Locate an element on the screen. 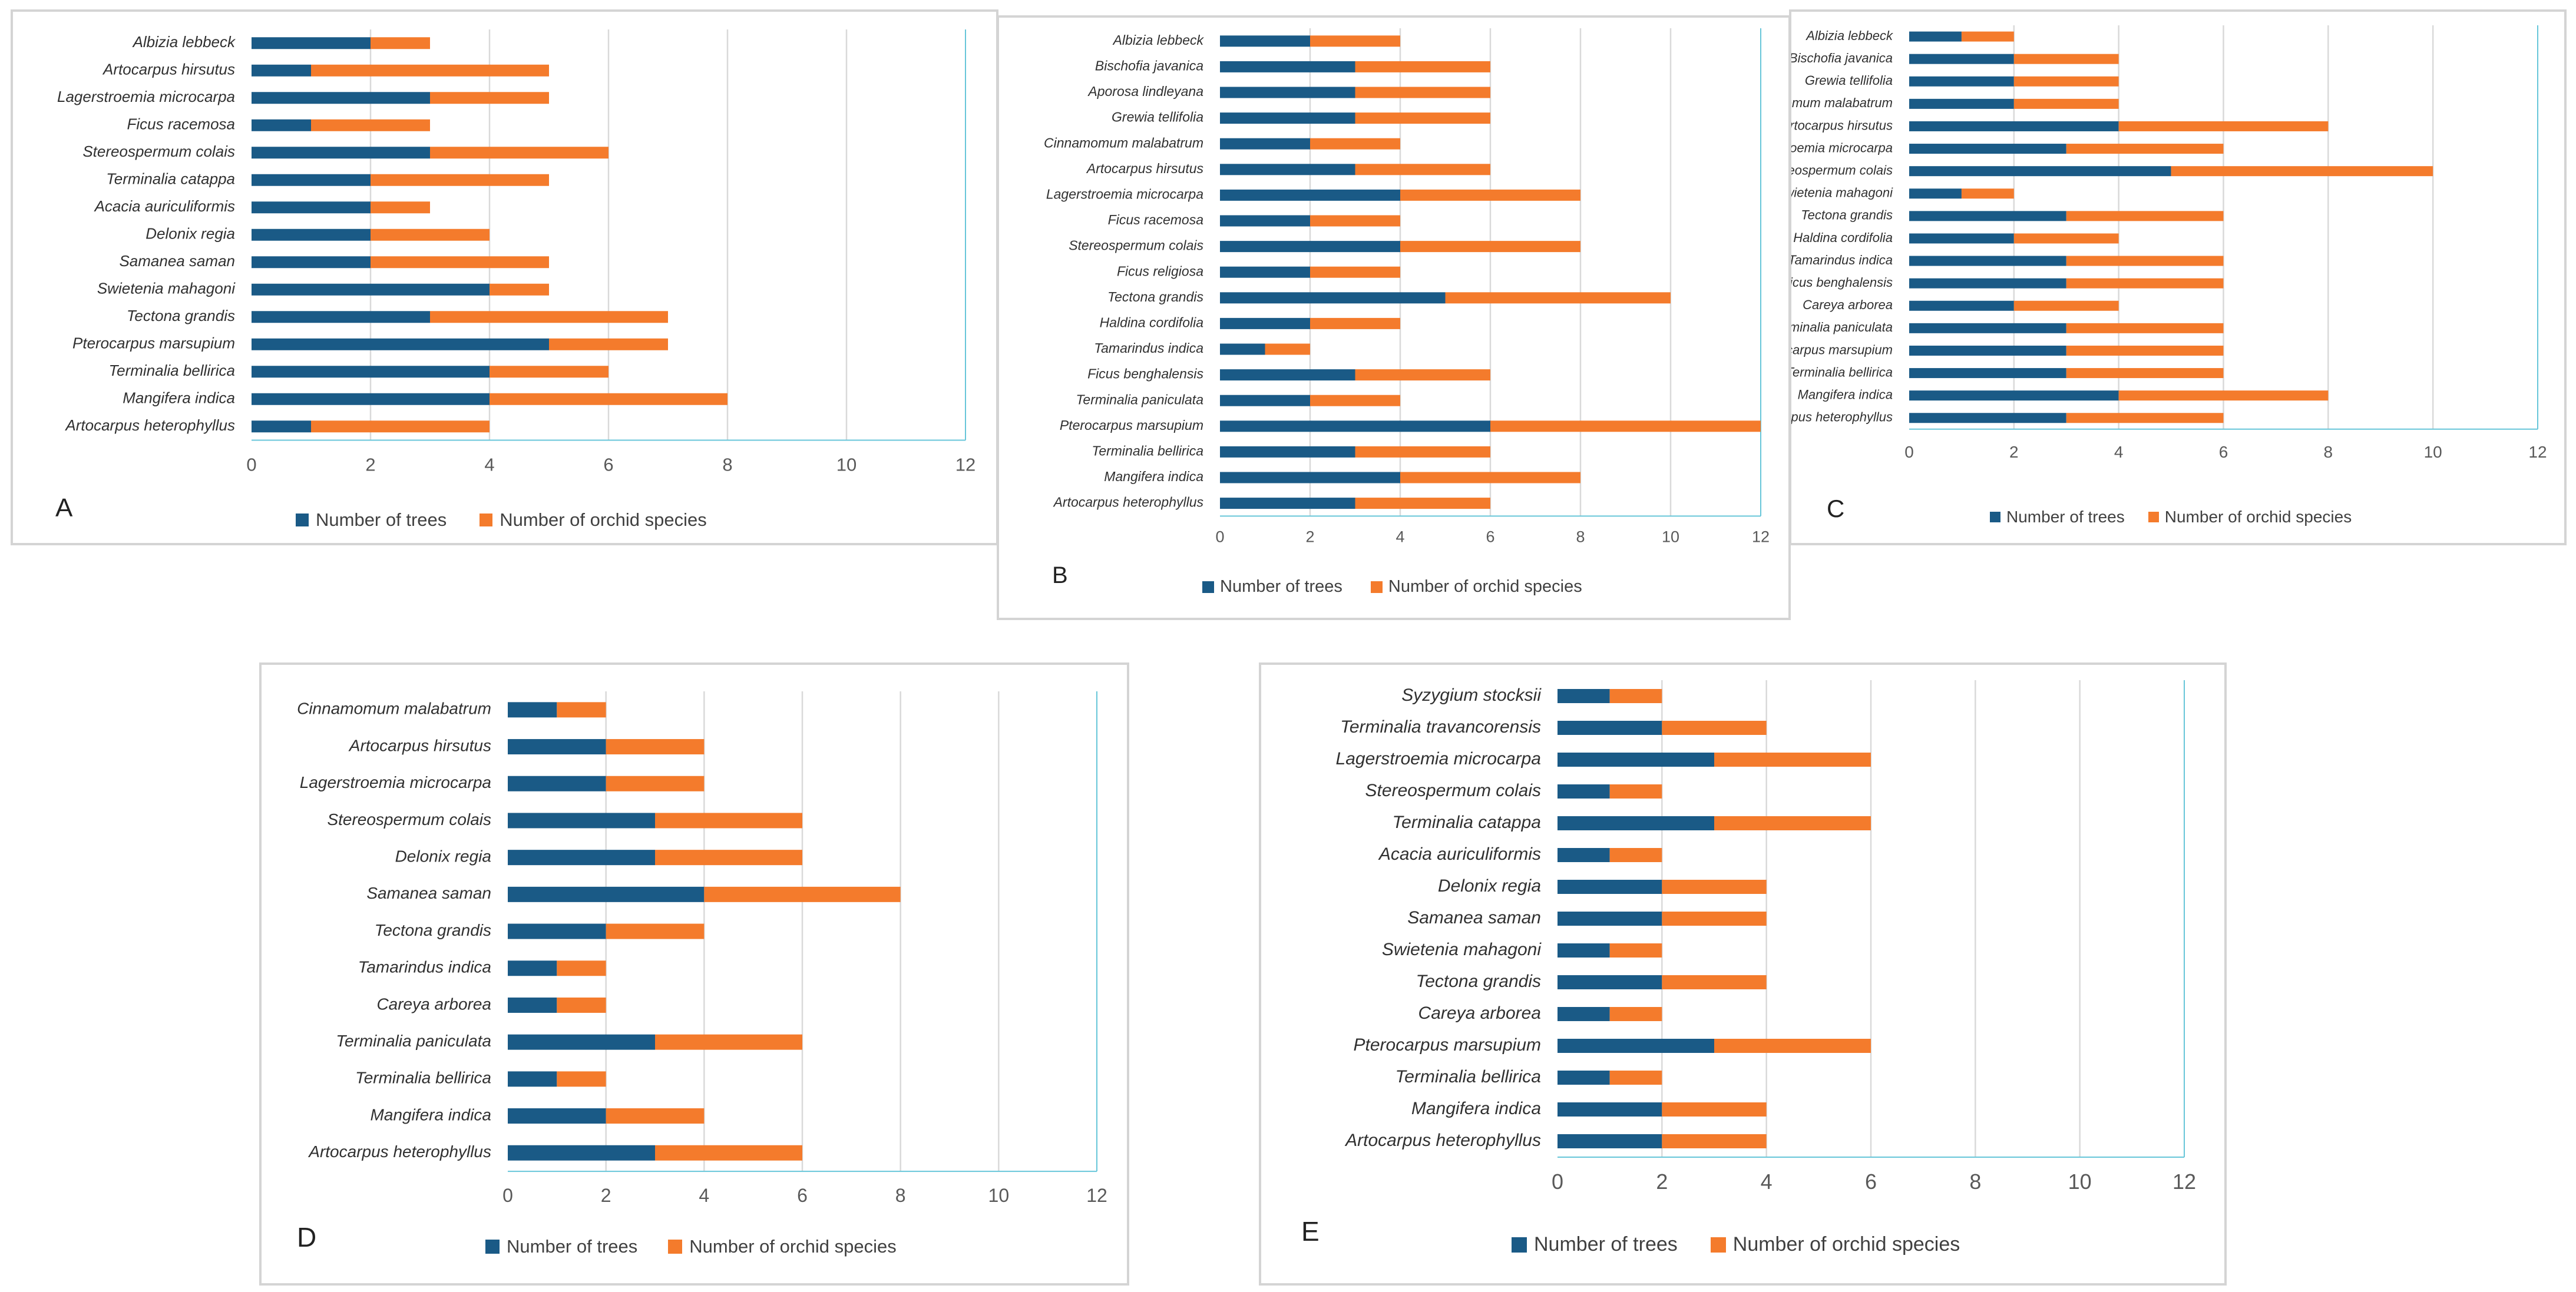 Image resolution: width=2576 pixels, height=1292 pixels. x-tick-label: 4 is located at coordinates (2119, 452).